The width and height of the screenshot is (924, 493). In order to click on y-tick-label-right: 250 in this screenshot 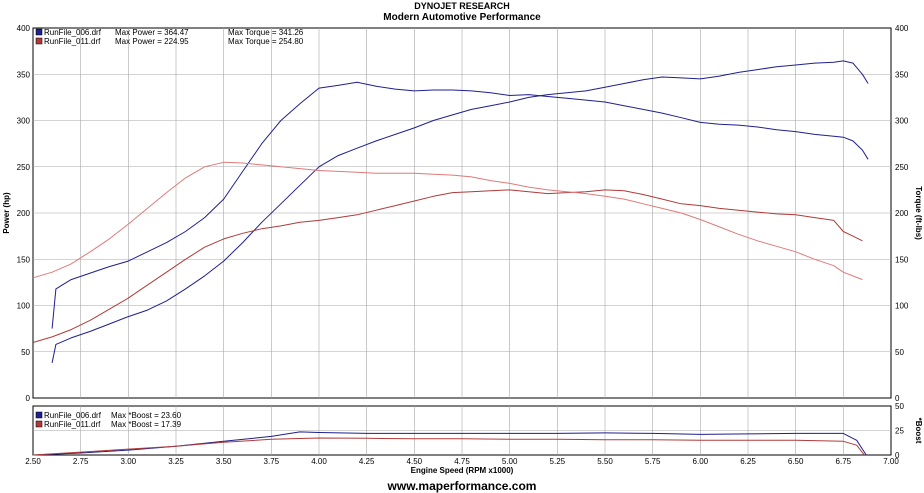, I will do `click(902, 167)`.